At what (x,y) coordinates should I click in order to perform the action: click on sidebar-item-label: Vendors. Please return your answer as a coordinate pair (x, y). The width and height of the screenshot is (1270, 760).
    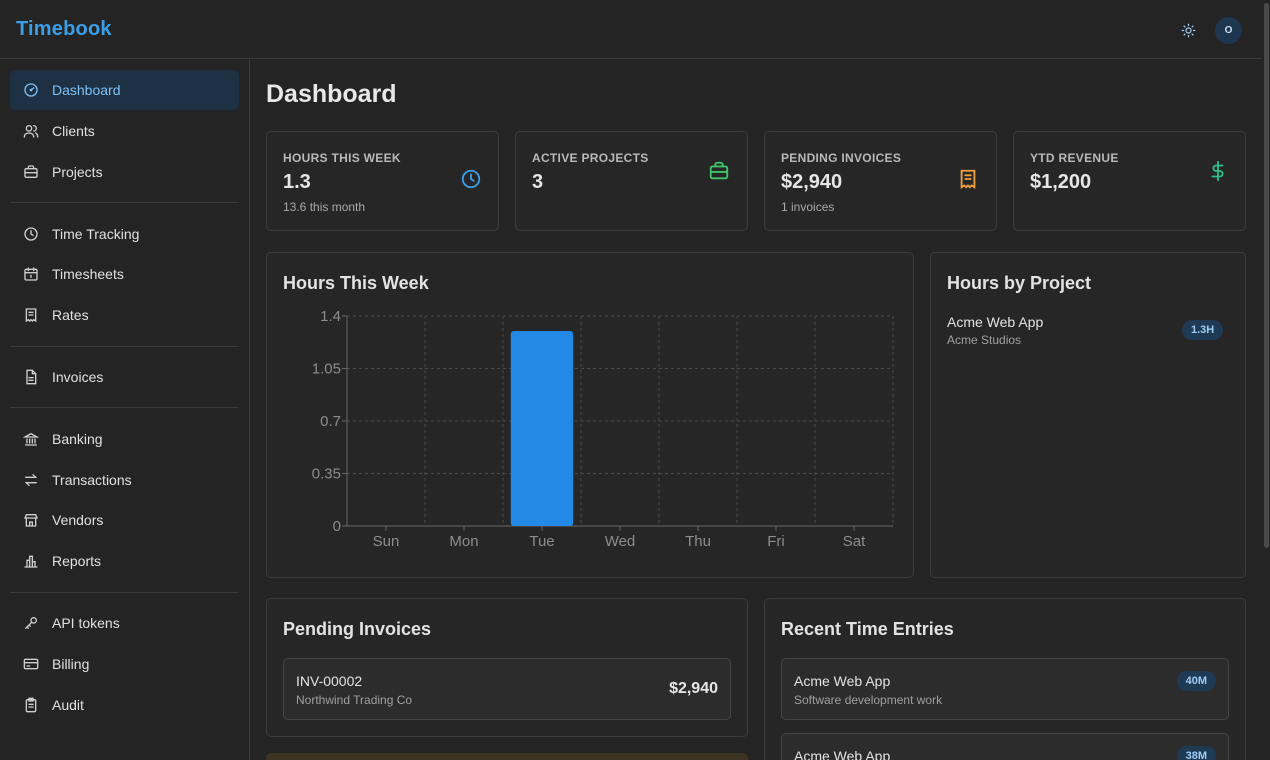
    Looking at the image, I should click on (78, 520).